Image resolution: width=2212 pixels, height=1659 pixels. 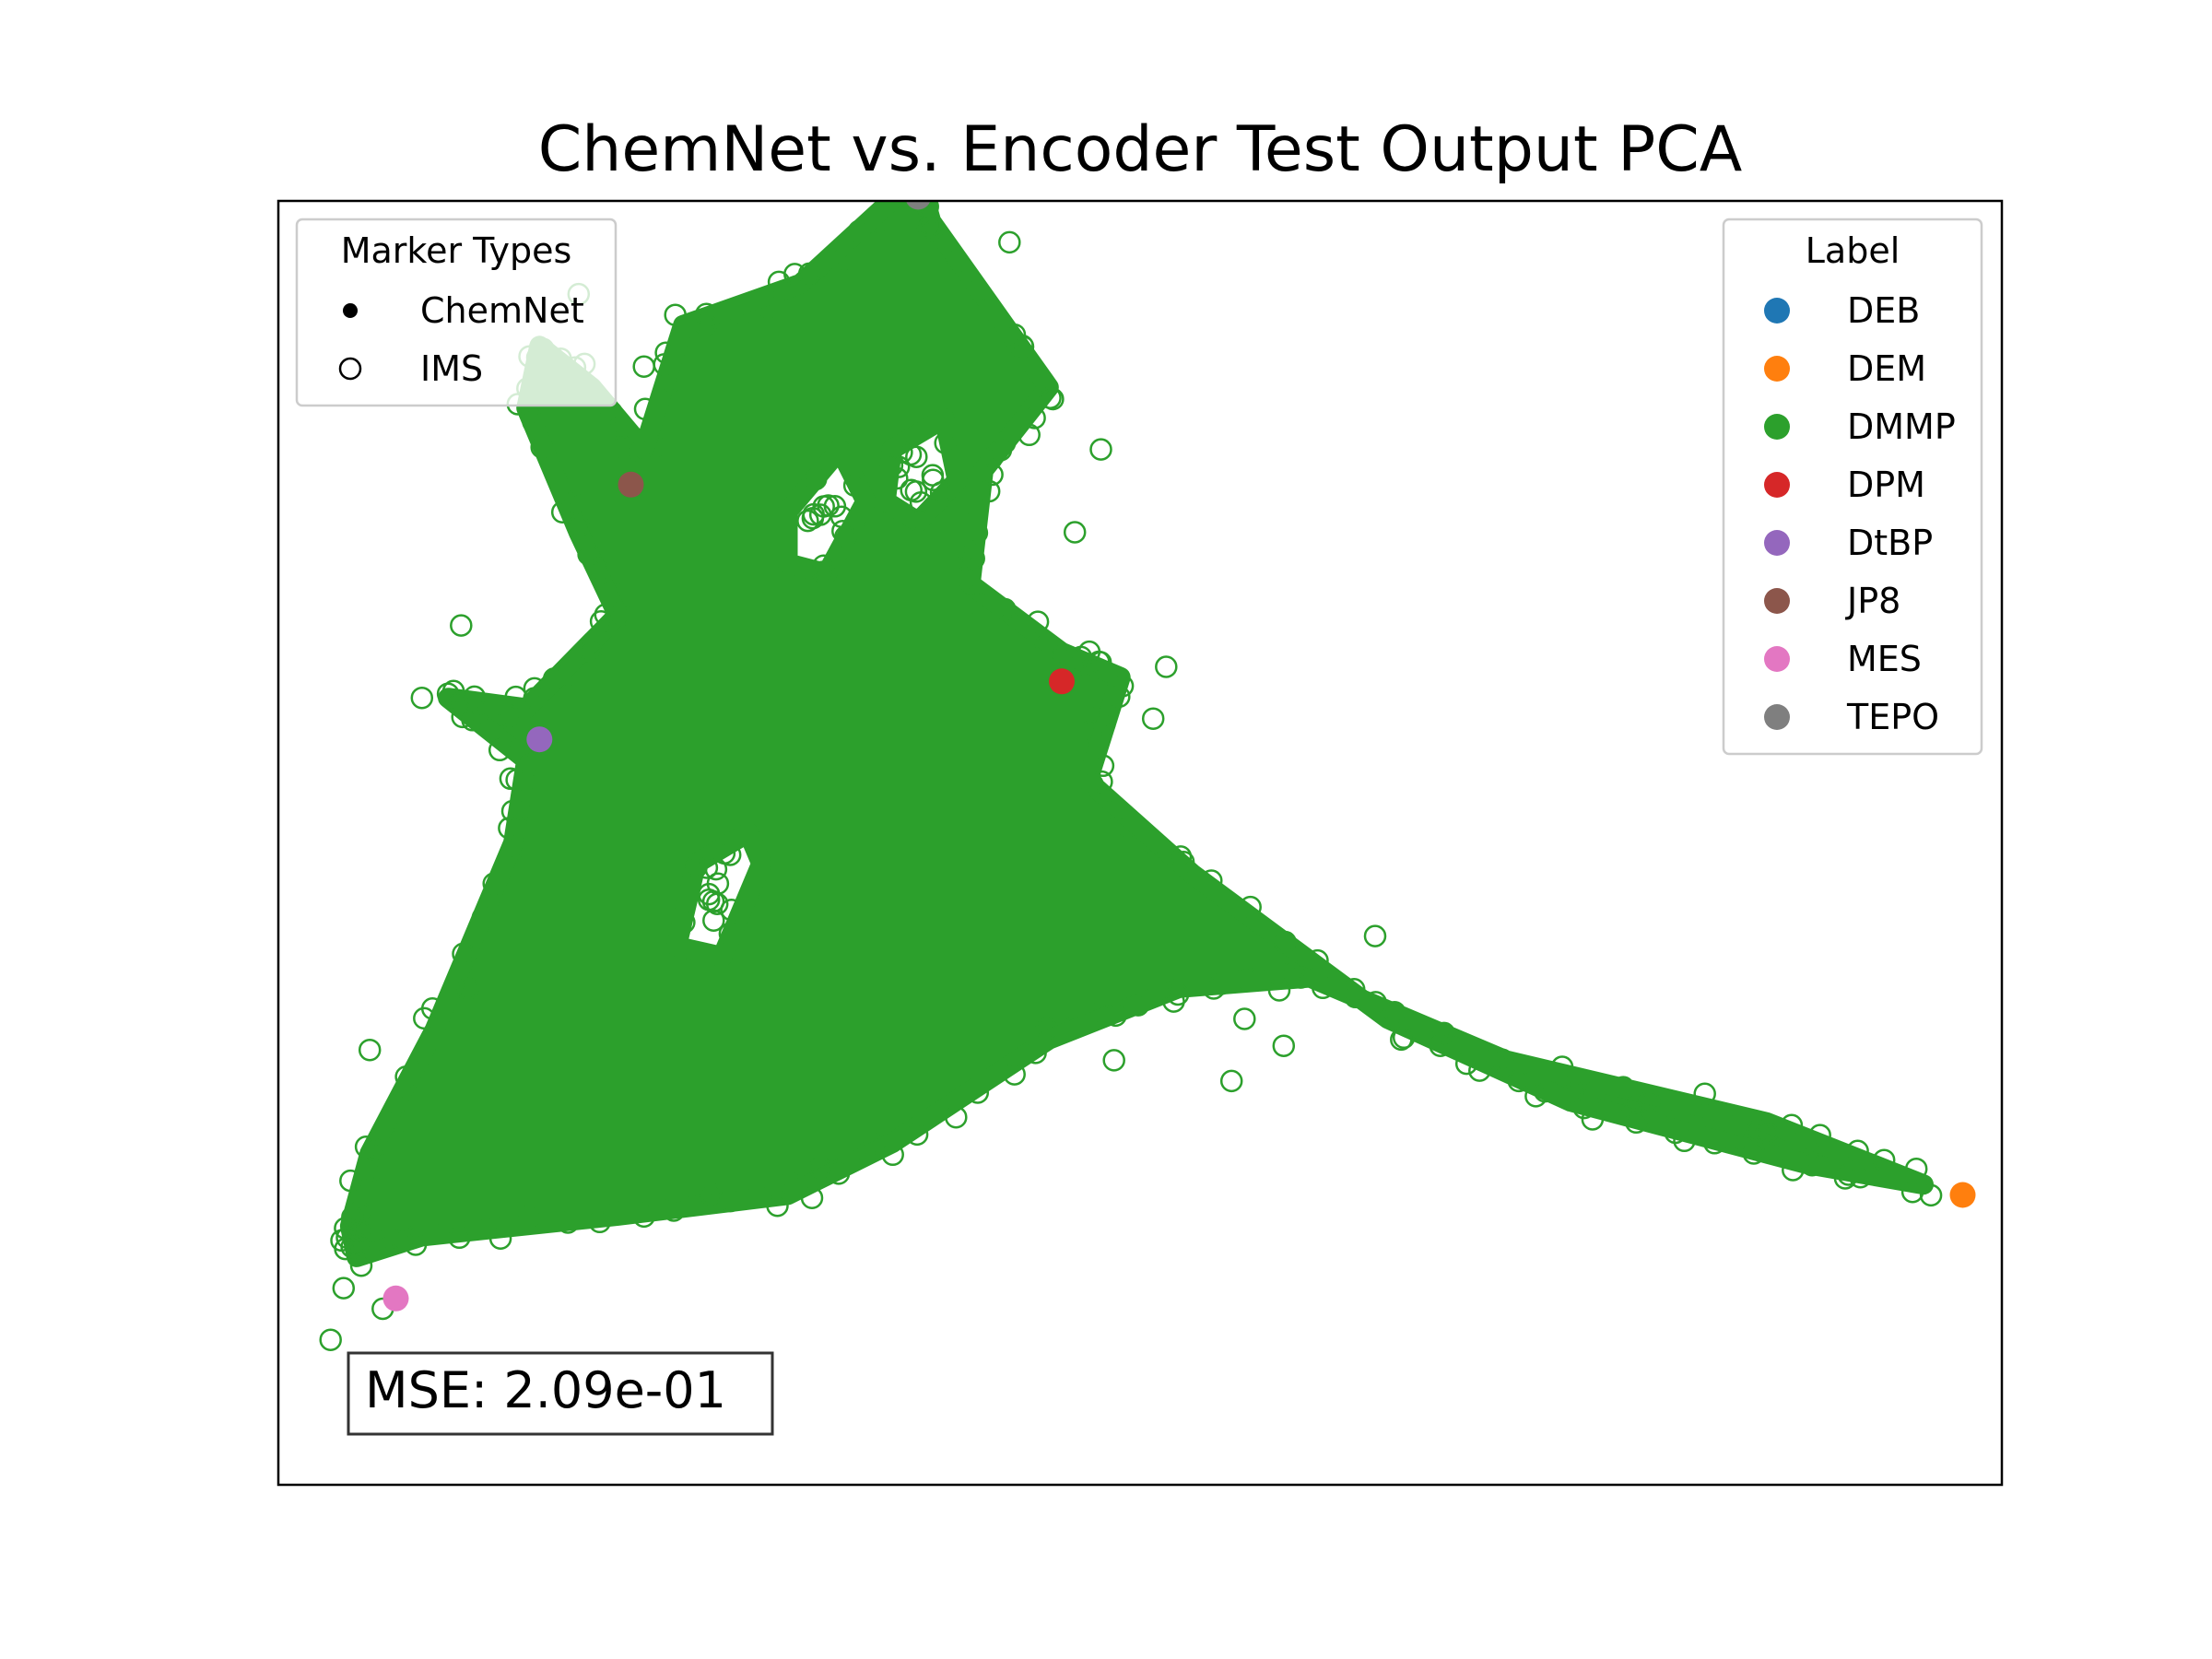 What do you see at coordinates (1890, 543) in the screenshot?
I see `legend-label-dtbp: DtBP` at bounding box center [1890, 543].